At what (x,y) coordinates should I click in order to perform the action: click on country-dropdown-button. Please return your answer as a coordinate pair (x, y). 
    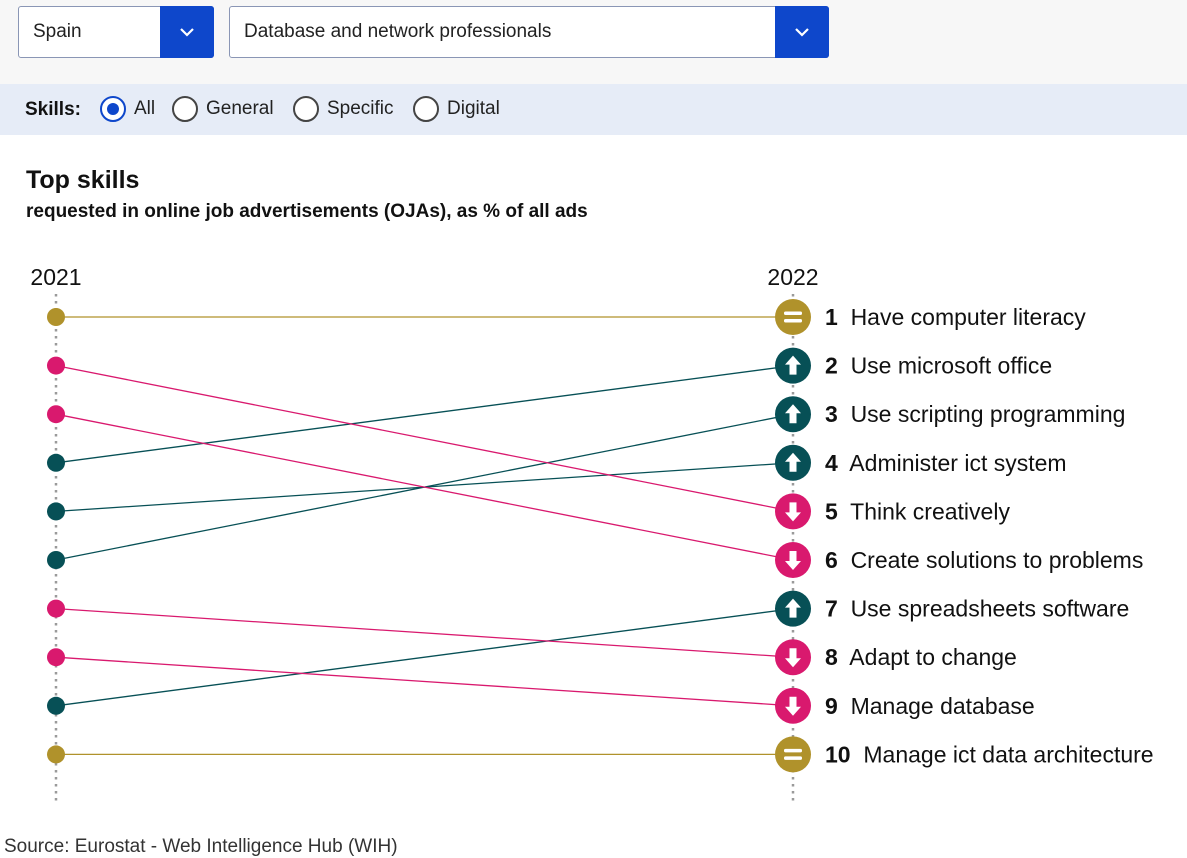
    Looking at the image, I should click on (187, 32).